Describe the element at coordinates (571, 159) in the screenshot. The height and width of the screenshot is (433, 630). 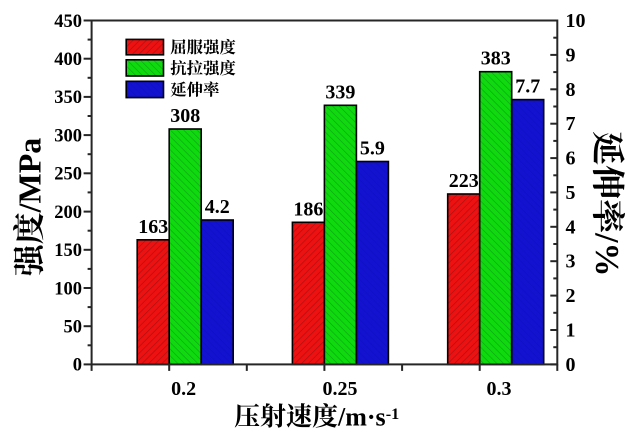
I see `svg-text: 6` at that location.